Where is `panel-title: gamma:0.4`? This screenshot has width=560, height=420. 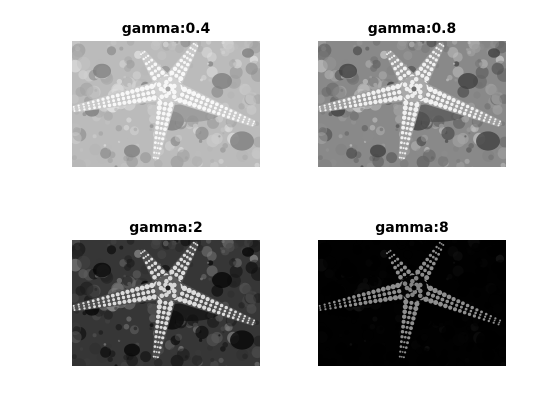
panel-title: gamma:0.4 is located at coordinates (166, 29).